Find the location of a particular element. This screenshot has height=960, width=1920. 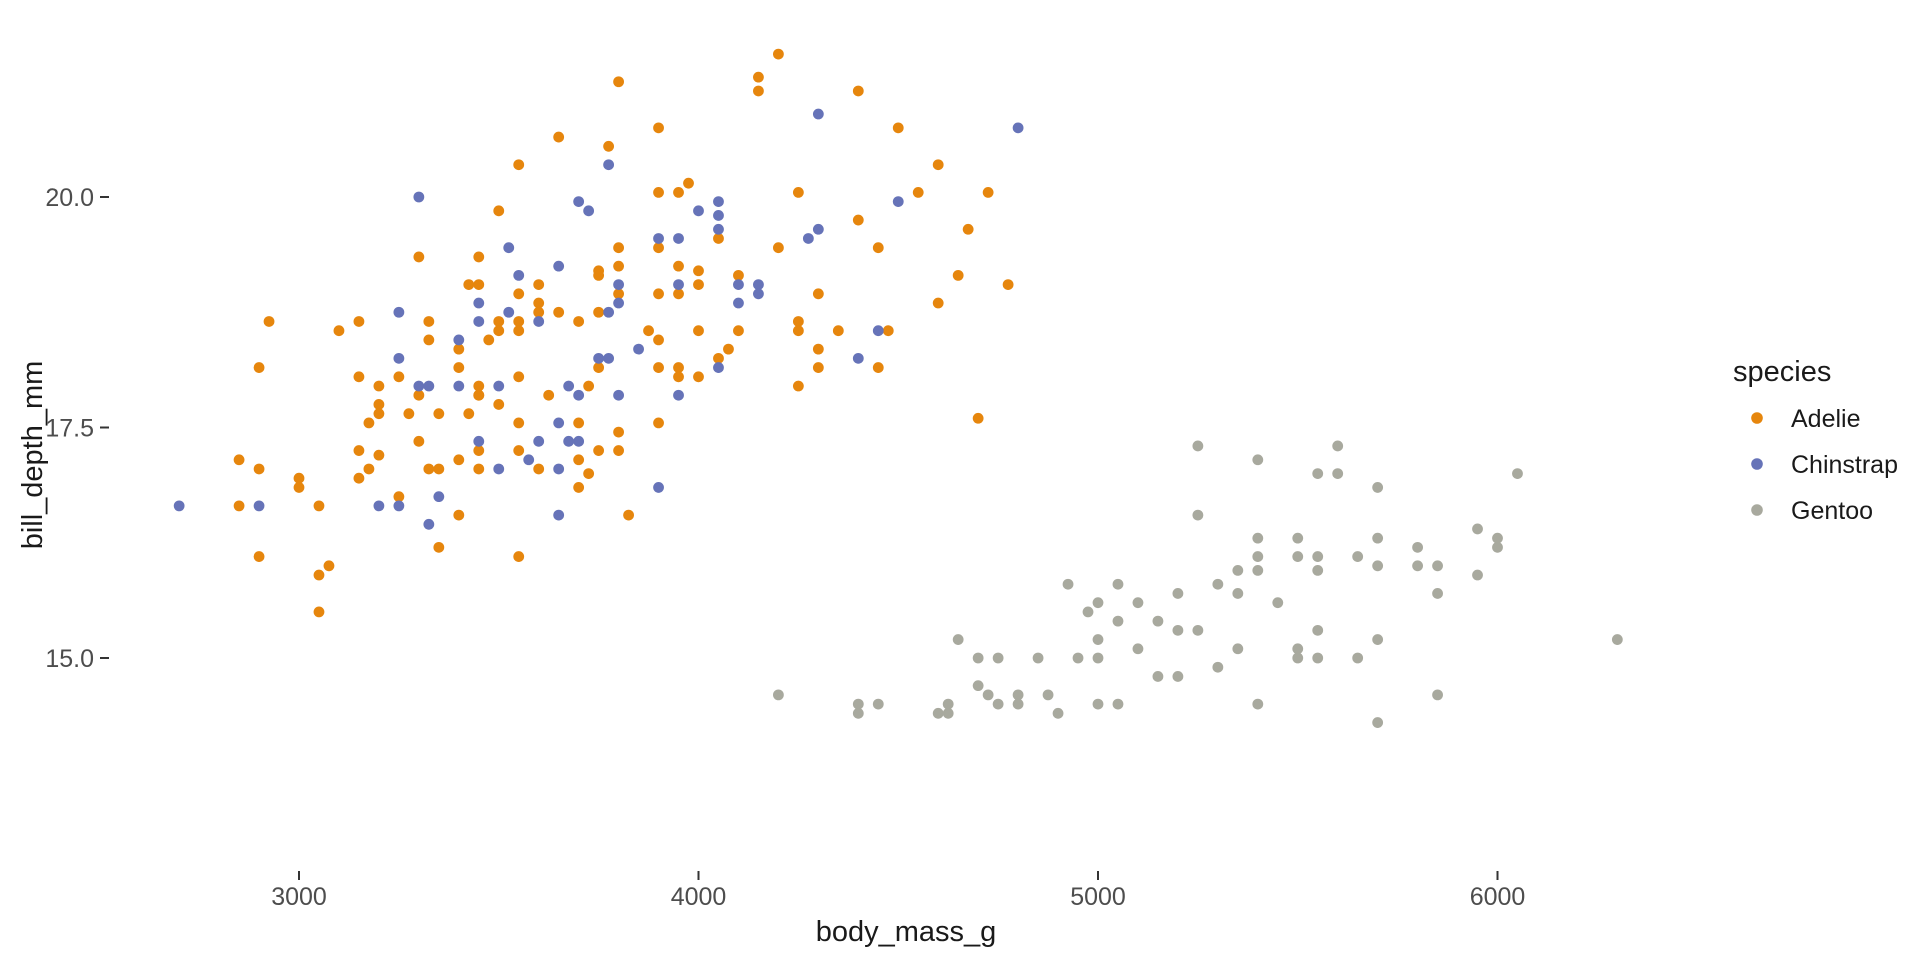

x-axis: 3000 4000 5000 6000 body_mass_g is located at coordinates (898, 909).